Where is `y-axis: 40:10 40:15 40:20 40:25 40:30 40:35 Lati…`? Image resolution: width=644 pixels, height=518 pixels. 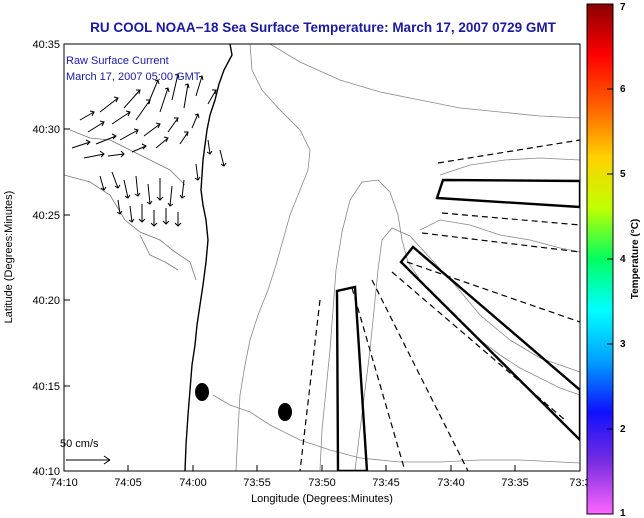
y-axis: 40:10 40:15 40:20 40:25 40:30 40:35 Lati… is located at coordinates (36, 258).